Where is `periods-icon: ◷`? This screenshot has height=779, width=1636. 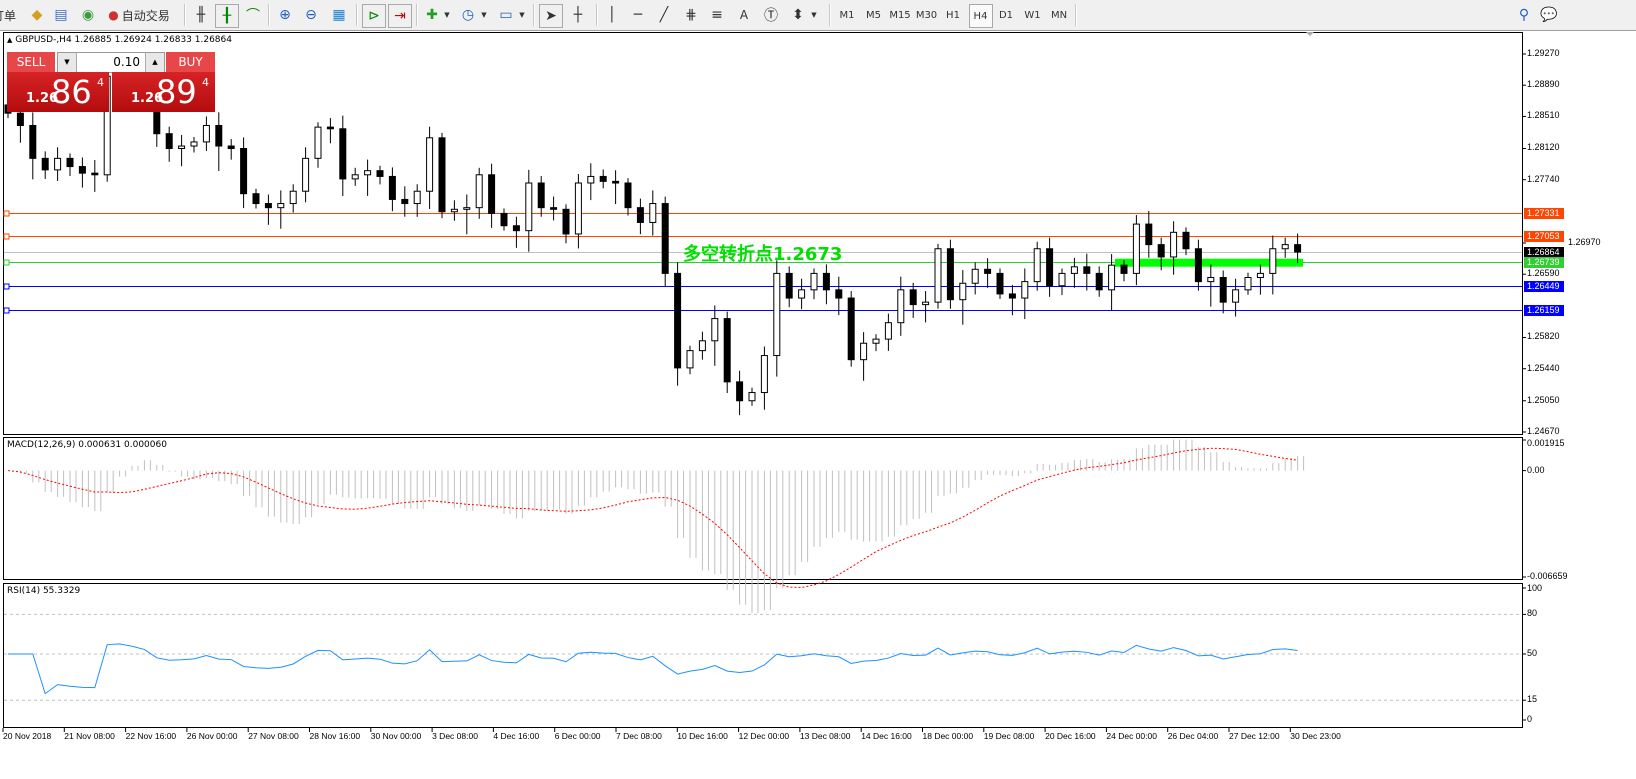 periods-icon: ◷ is located at coordinates (468, 15).